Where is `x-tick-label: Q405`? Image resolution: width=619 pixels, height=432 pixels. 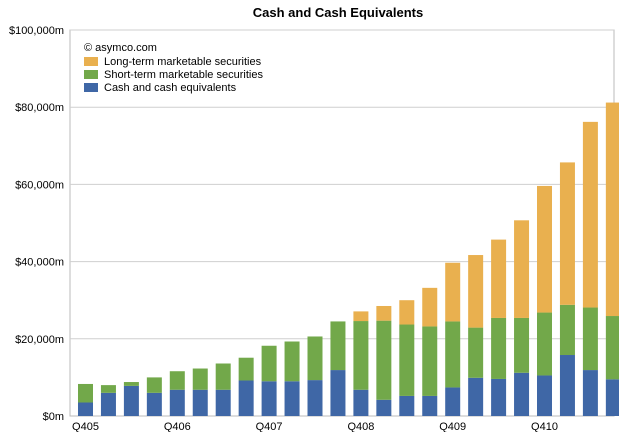
x-tick-label: Q405 is located at coordinates (85, 426).